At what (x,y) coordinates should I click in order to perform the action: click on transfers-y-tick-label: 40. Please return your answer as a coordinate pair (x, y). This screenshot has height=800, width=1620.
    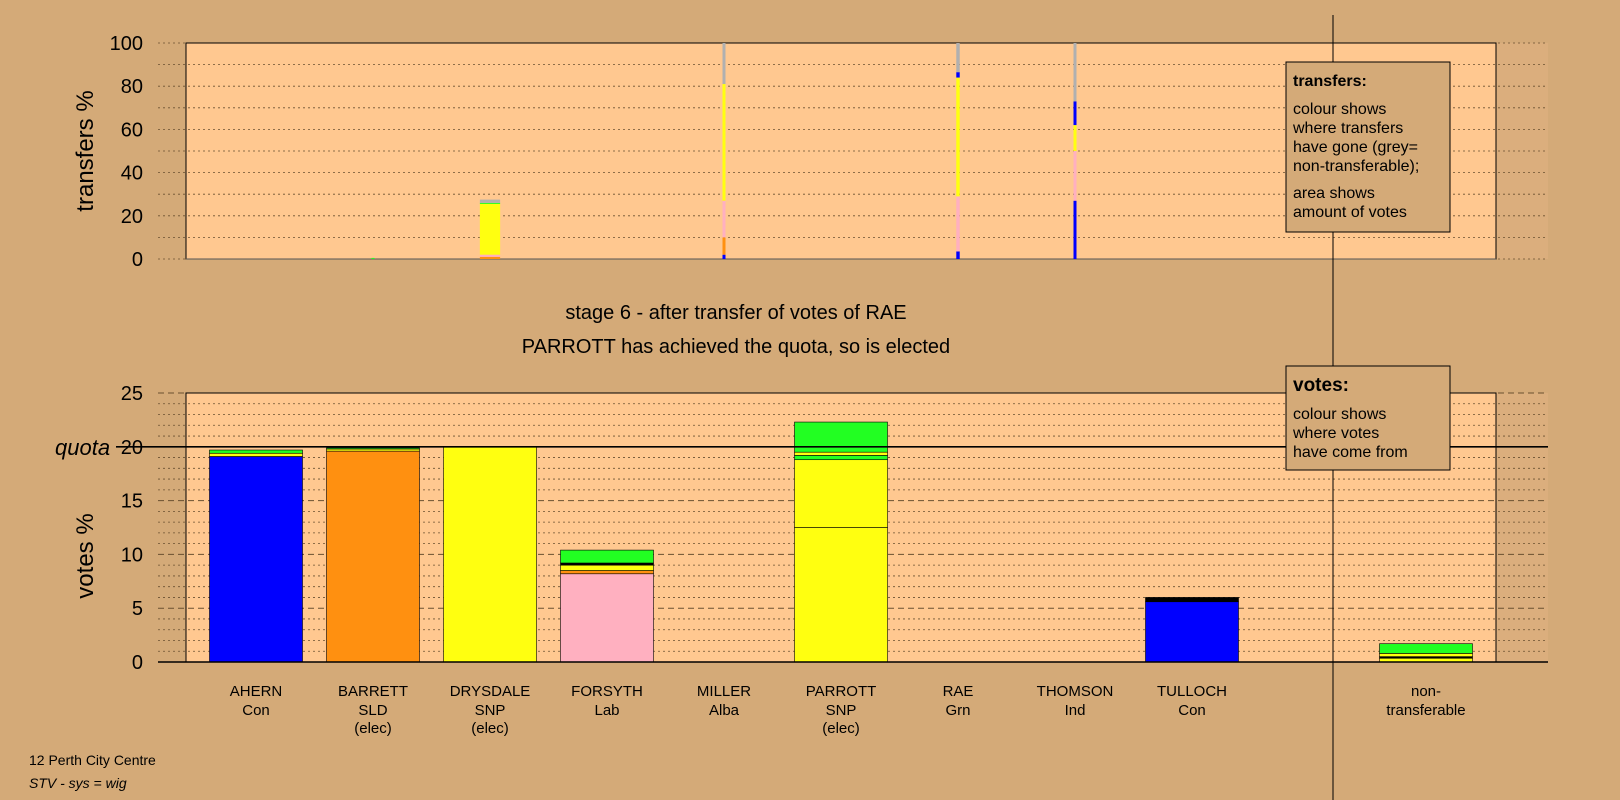
    Looking at the image, I should click on (132, 174).